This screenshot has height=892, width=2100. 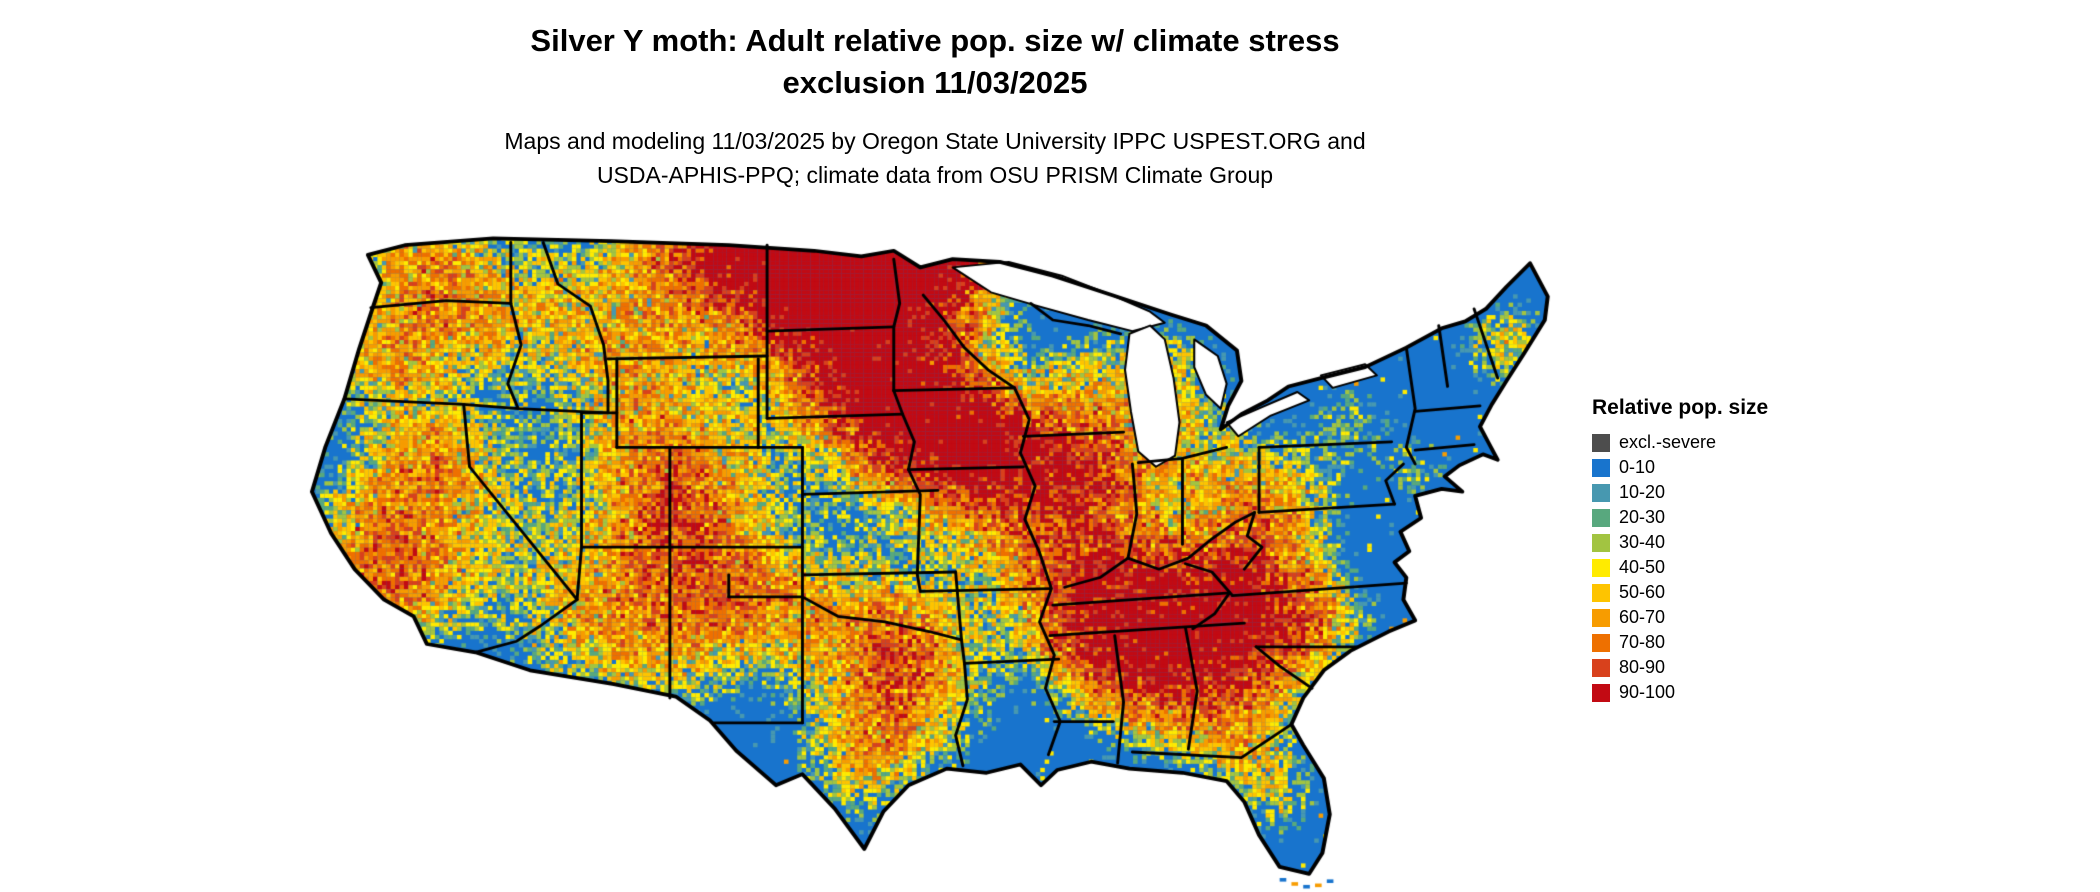 What do you see at coordinates (1707, 617) in the screenshot?
I see `legend-item: 60-70` at bounding box center [1707, 617].